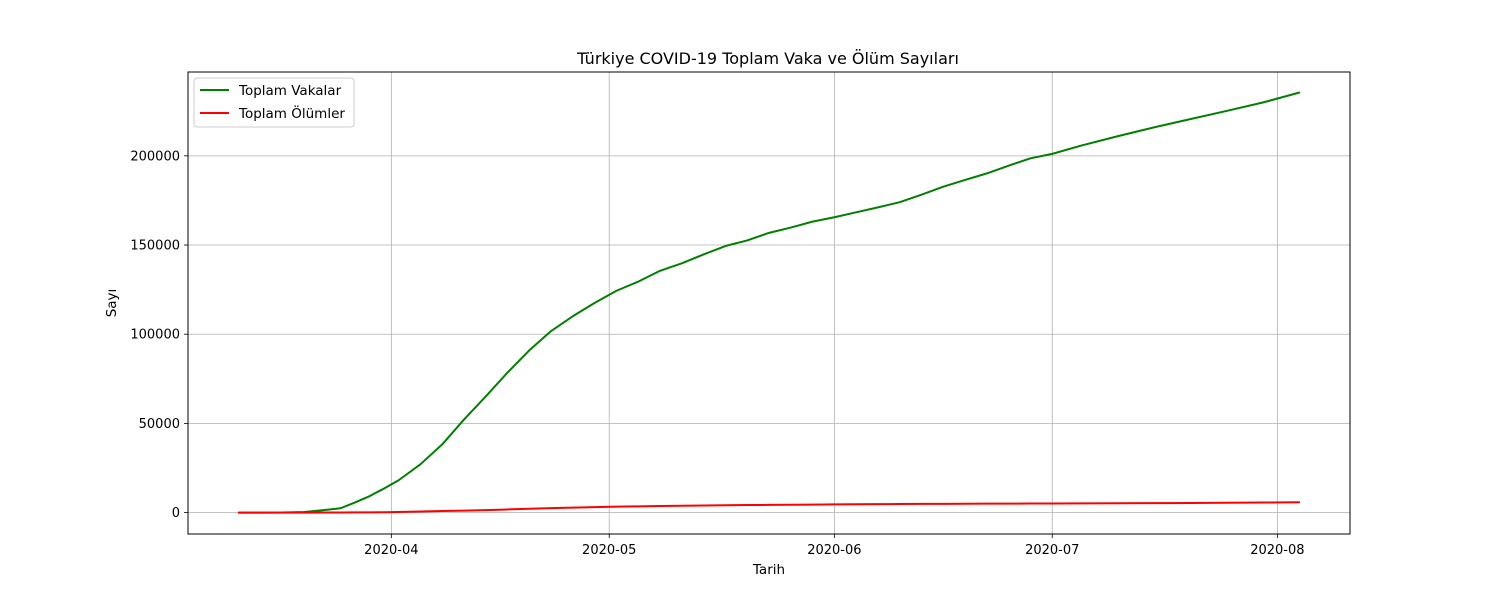  Describe the element at coordinates (290, 91) in the screenshot. I see `legend-label-vakalar: Toplam Vakalar` at that location.